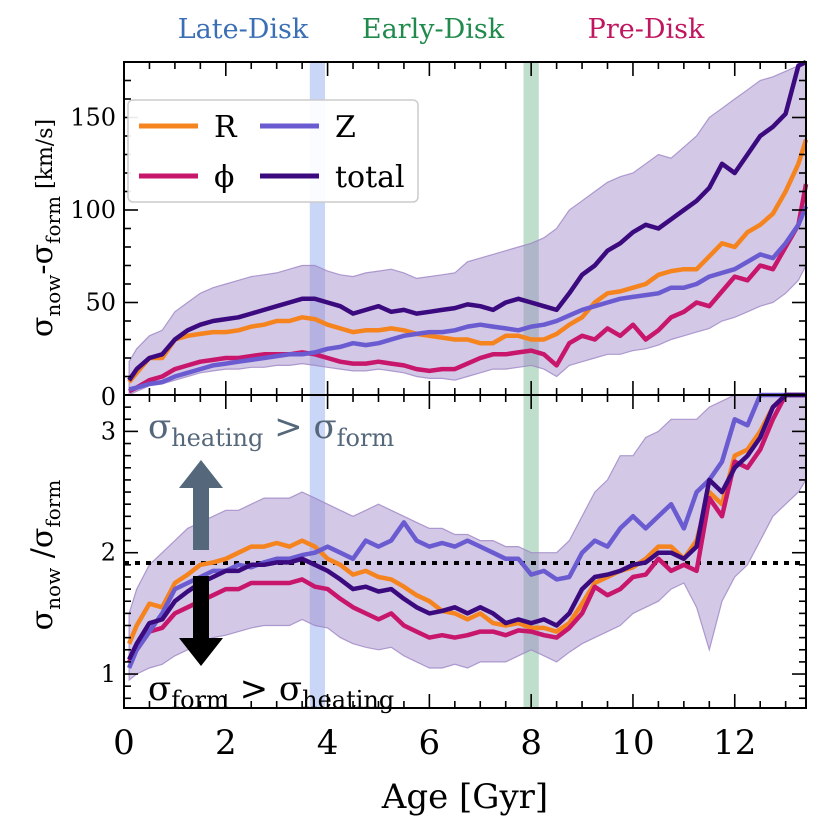 The image size is (831, 829). I want to click on legend-label-R: R, so click(226, 127).